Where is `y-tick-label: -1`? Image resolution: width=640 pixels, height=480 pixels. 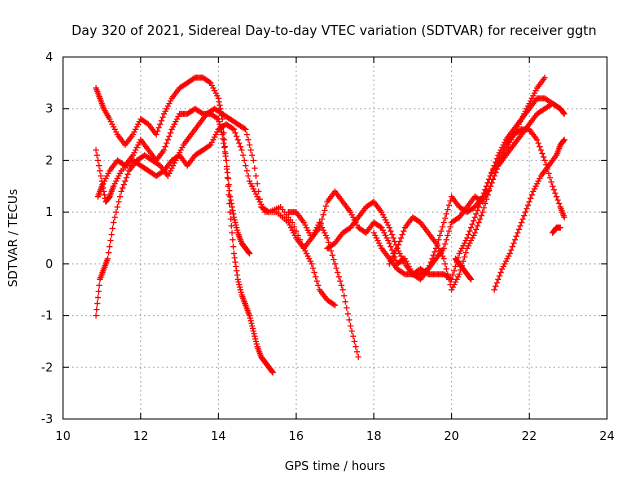 y-tick-label: -1 is located at coordinates (47, 316).